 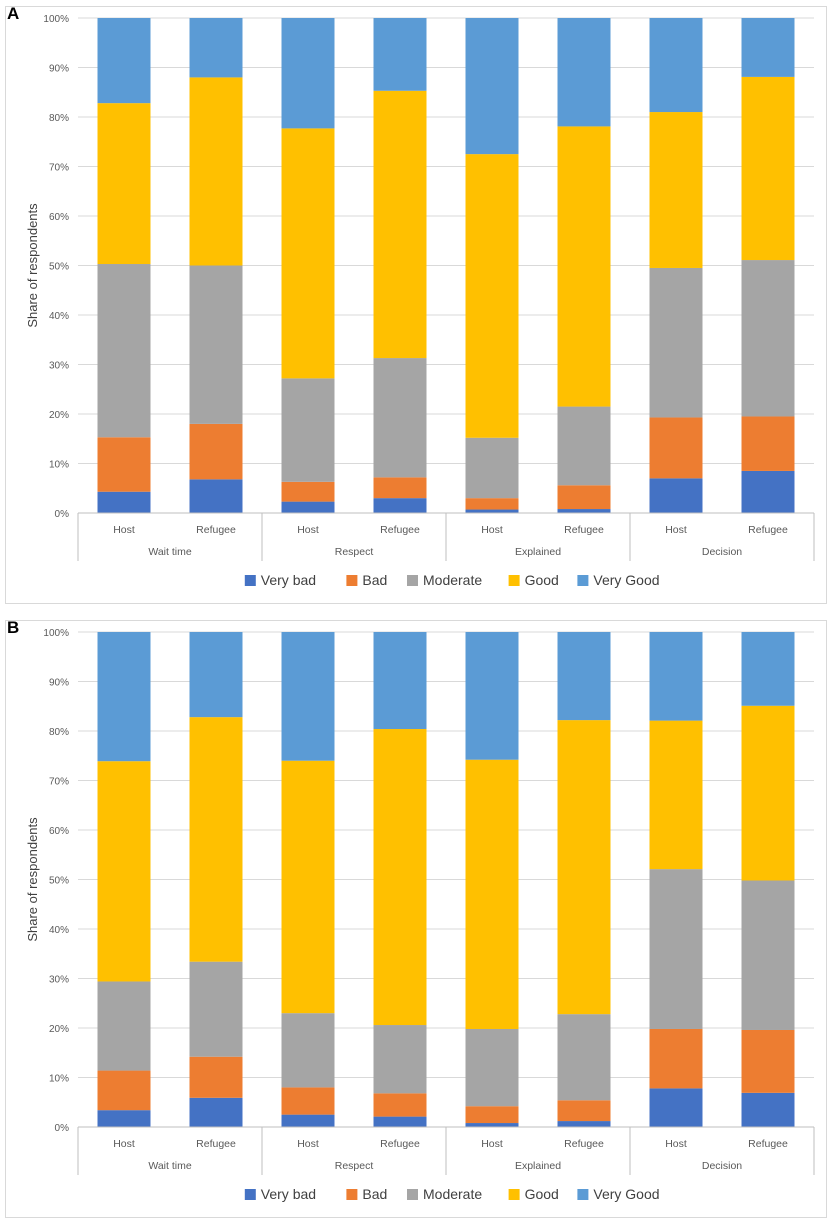 What do you see at coordinates (13, 13) in the screenshot?
I see `panel-a-label: A` at bounding box center [13, 13].